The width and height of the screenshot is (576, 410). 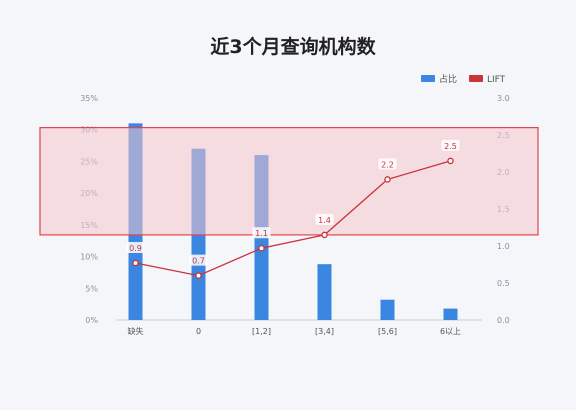 What do you see at coordinates (89, 98) in the screenshot?
I see `y-left-tick-label: 35%` at bounding box center [89, 98].